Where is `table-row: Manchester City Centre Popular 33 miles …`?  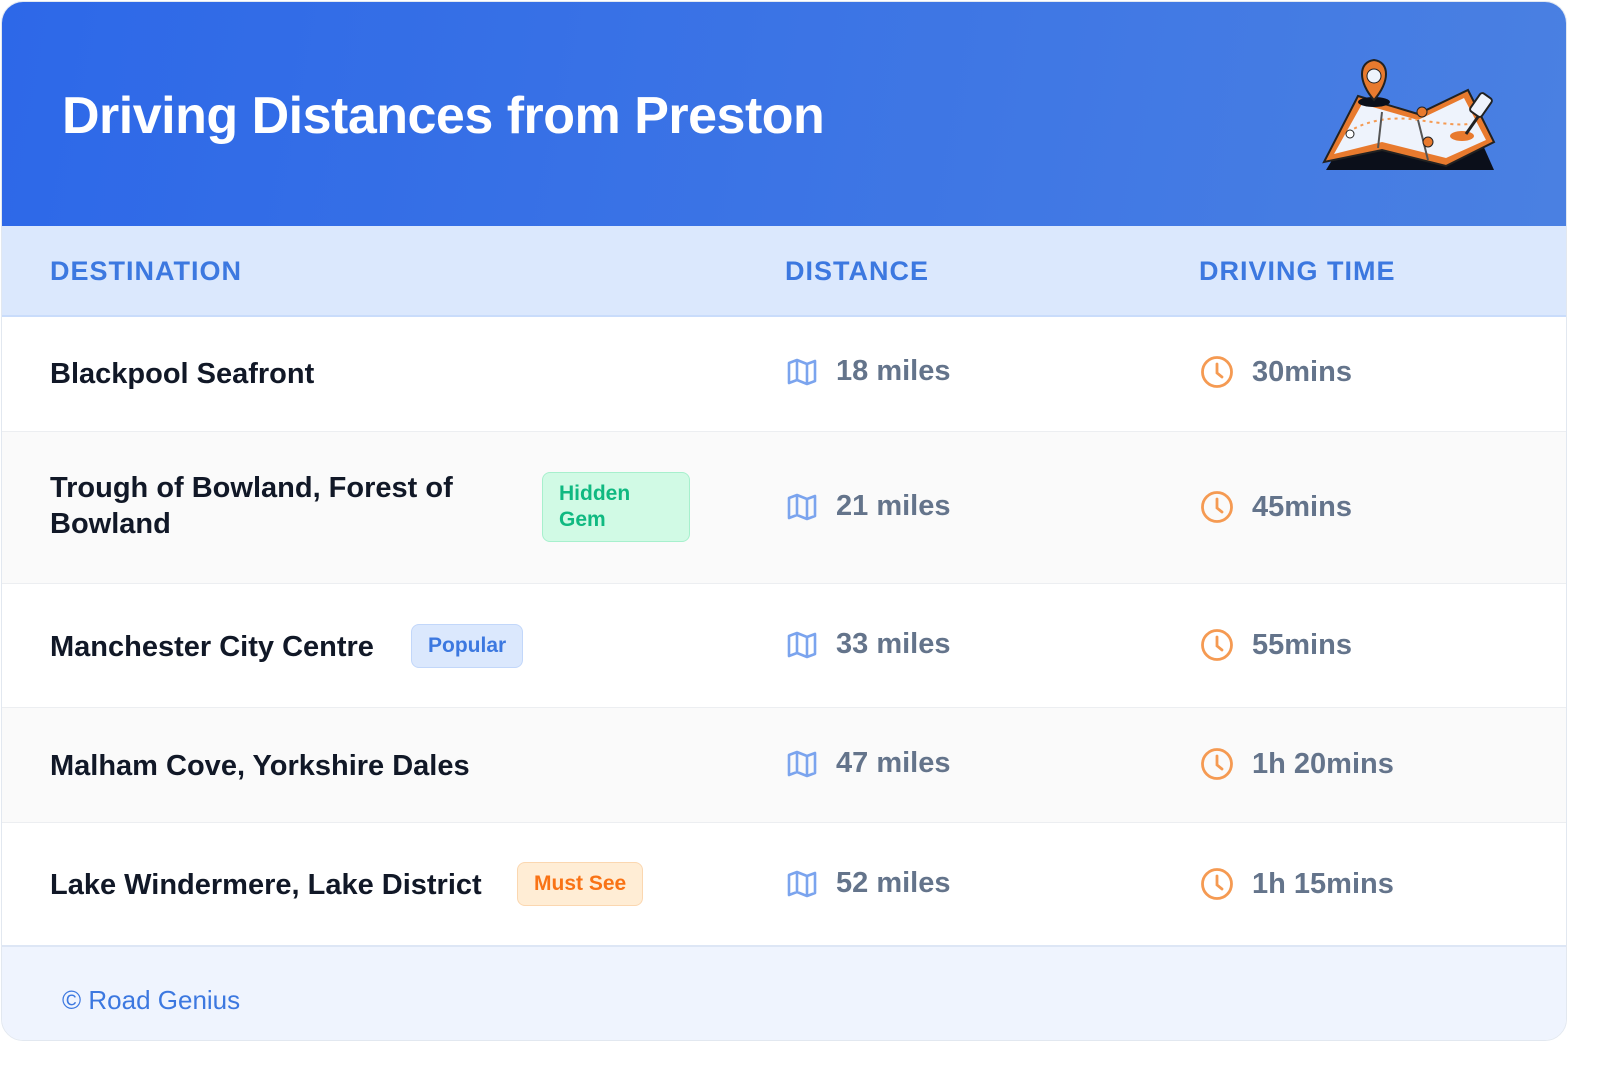 table-row: Manchester City Centre Popular 33 miles … is located at coordinates (784, 646).